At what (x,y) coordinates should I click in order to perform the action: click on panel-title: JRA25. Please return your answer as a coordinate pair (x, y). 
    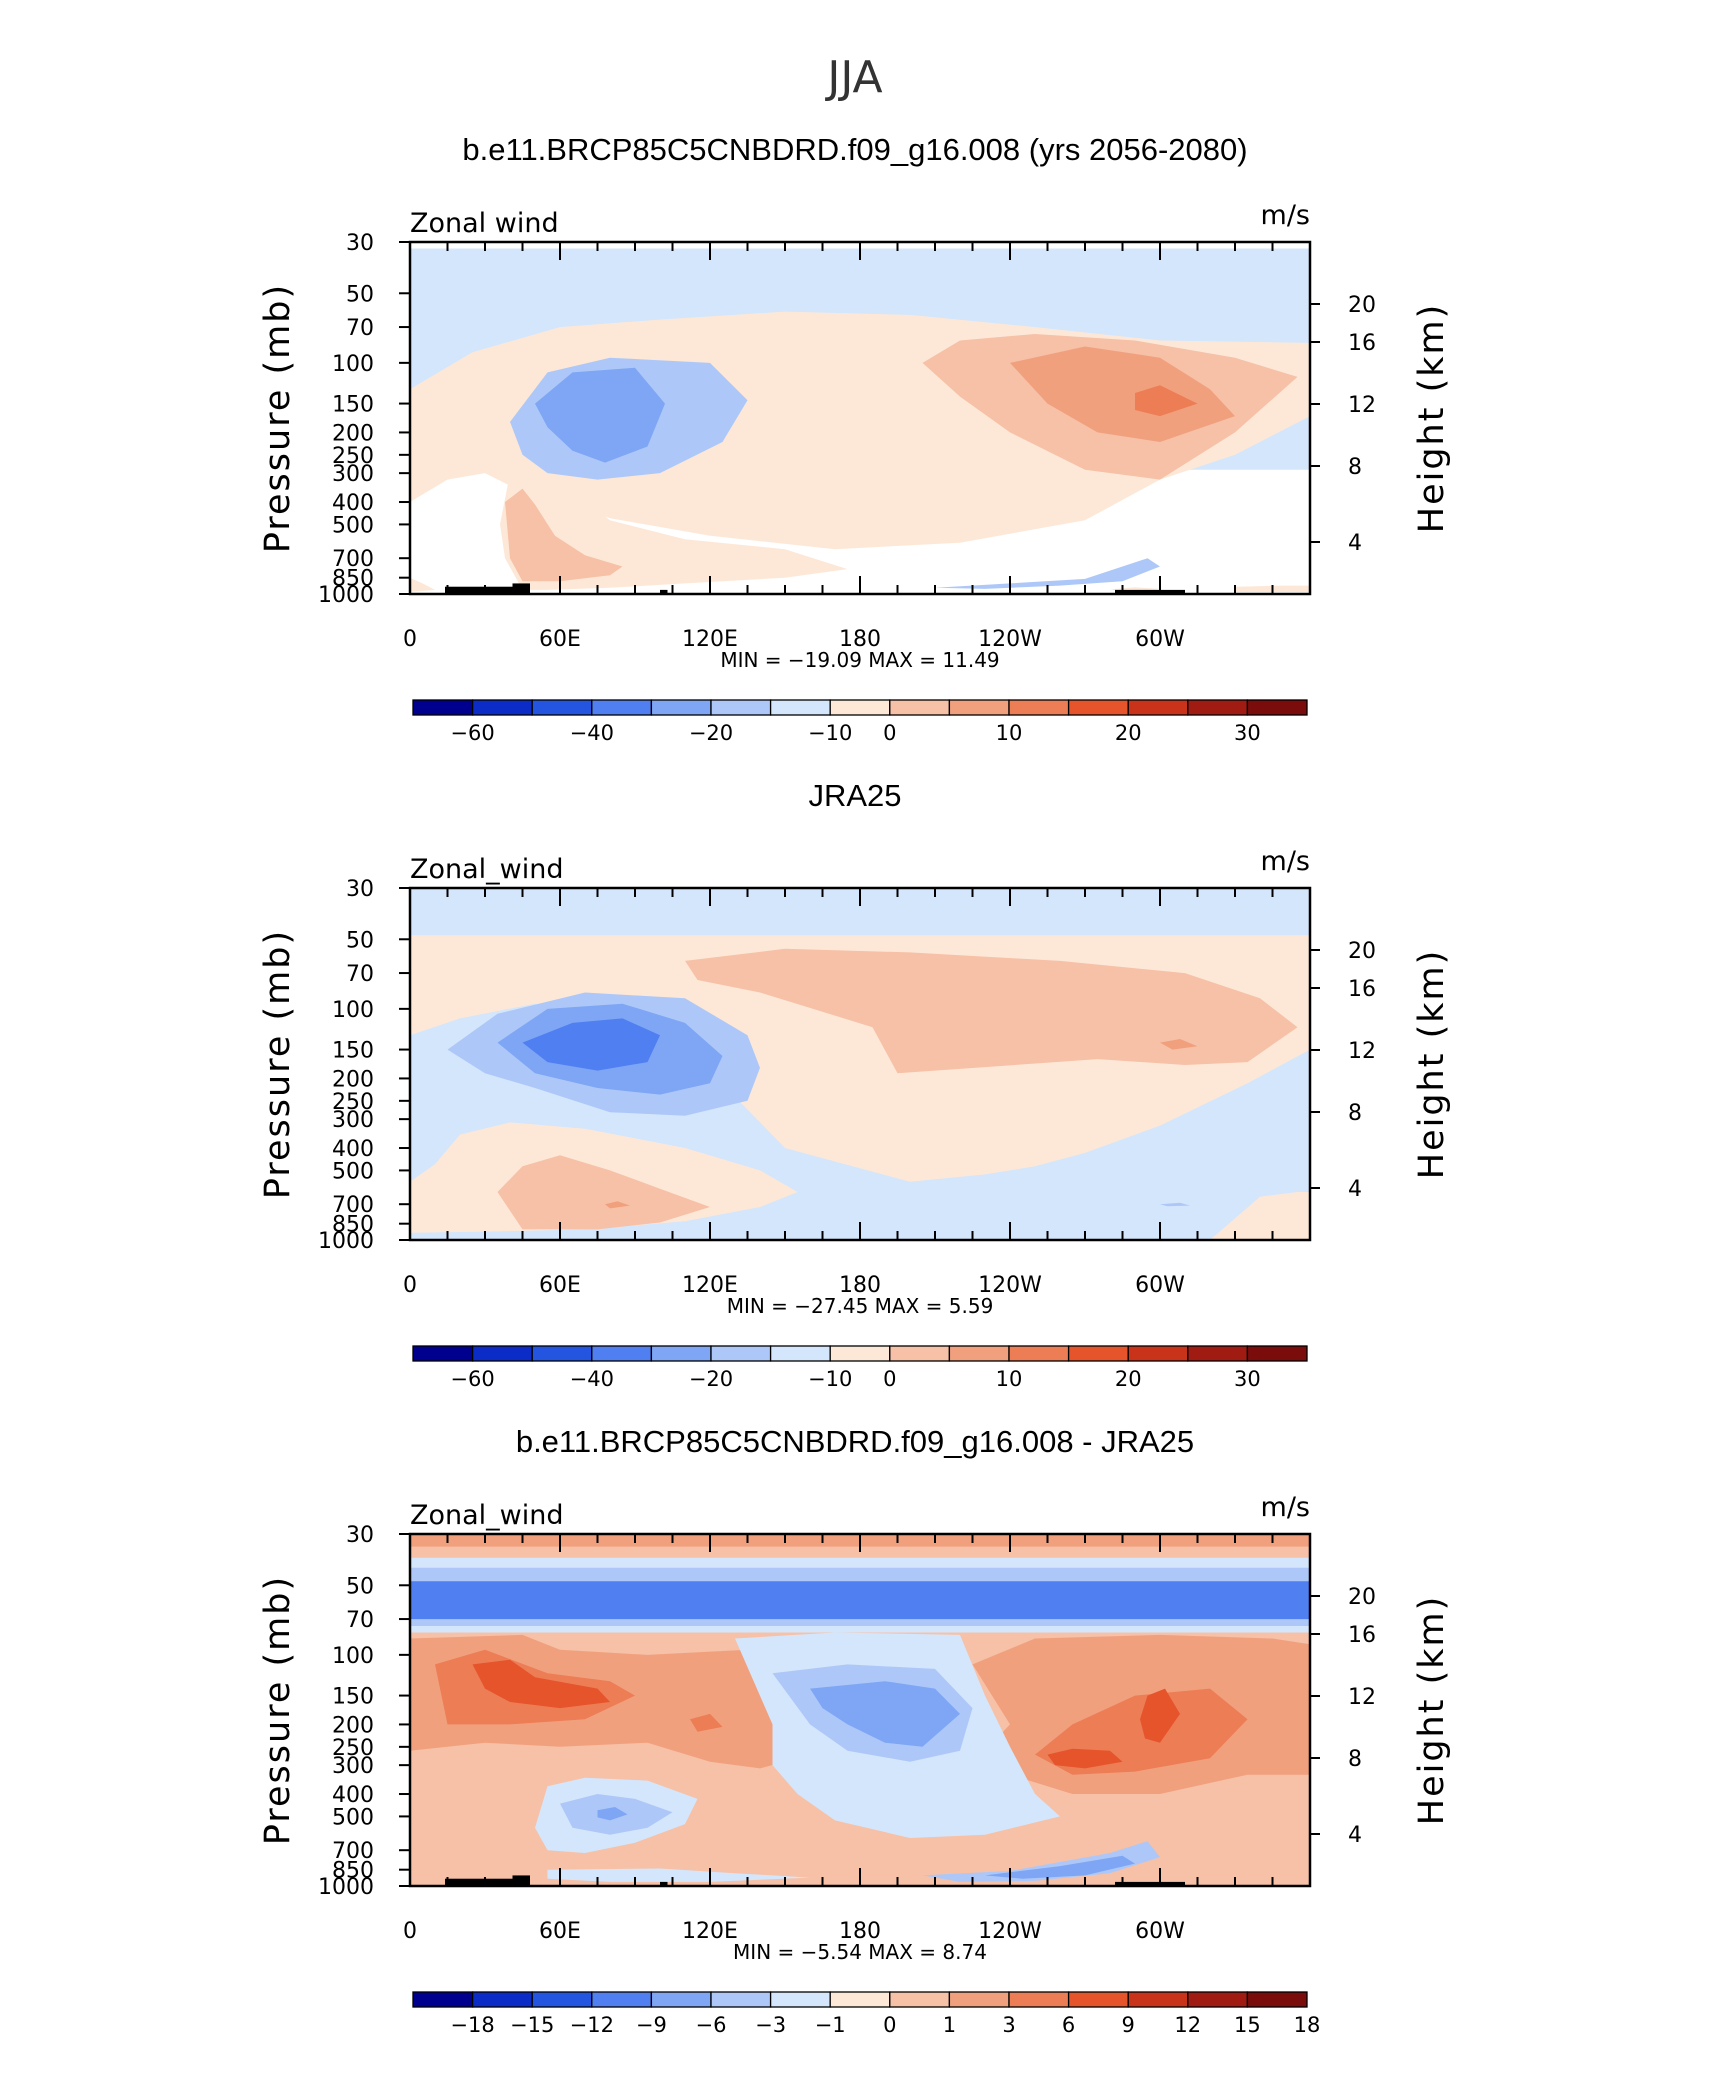
    Looking at the image, I should click on (854, 795).